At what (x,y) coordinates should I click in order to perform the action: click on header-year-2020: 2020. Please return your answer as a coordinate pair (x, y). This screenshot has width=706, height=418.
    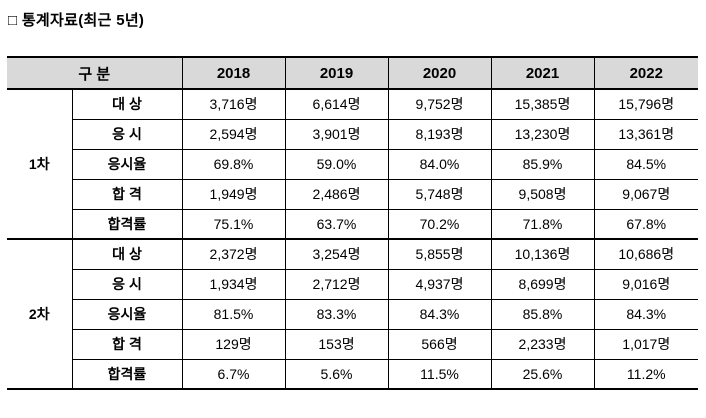
    Looking at the image, I should click on (439, 73).